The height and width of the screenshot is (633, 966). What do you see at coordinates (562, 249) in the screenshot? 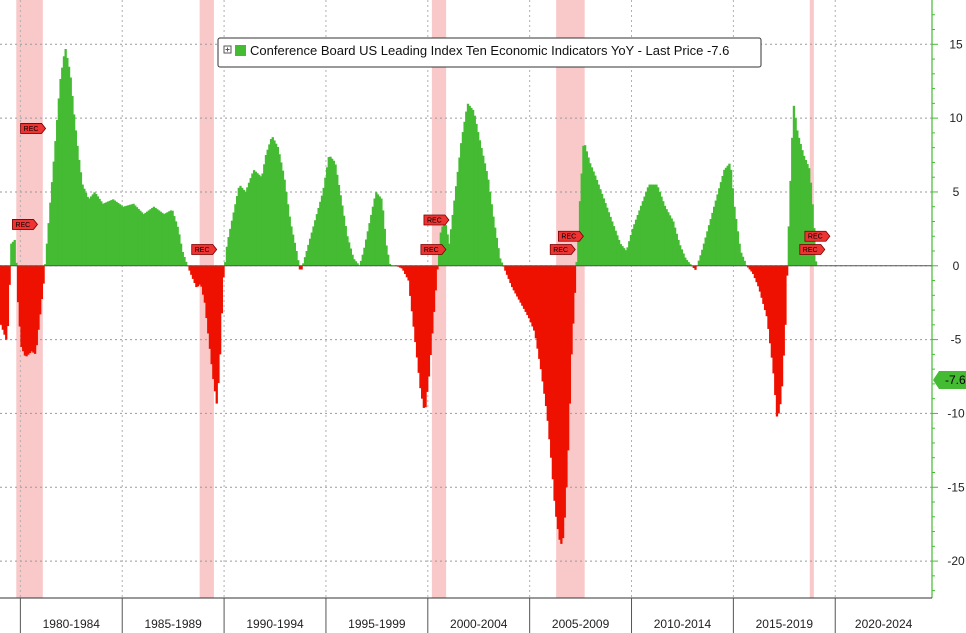
I see `rec-marker-shape` at bounding box center [562, 249].